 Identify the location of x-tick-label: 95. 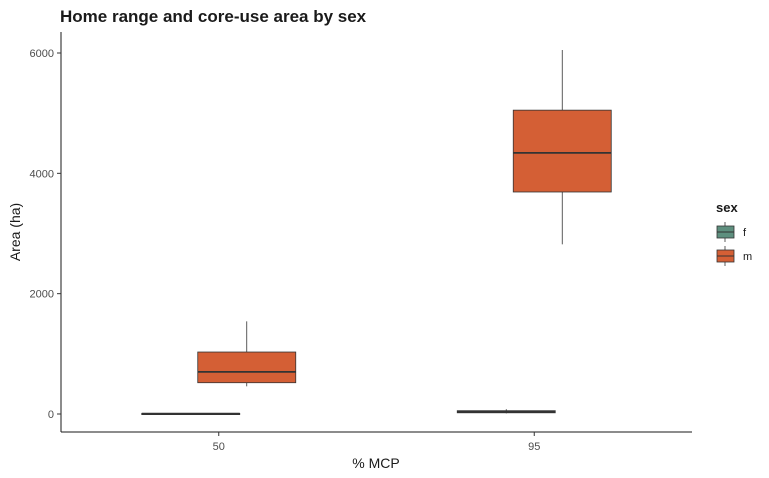
(534, 447).